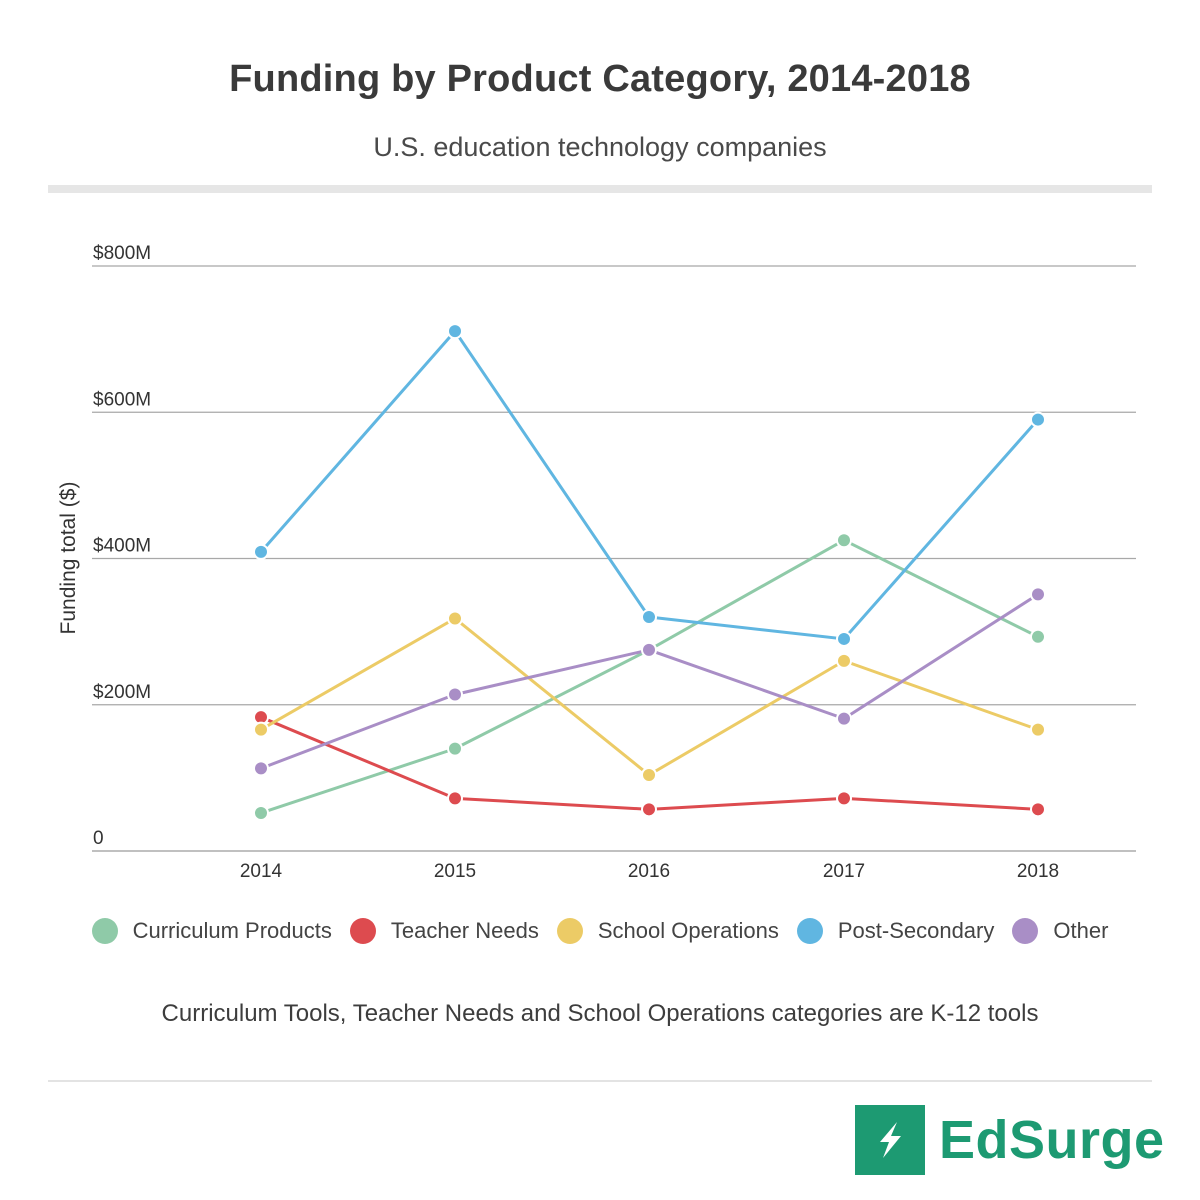  What do you see at coordinates (98, 838) in the screenshot?
I see `y-tick-label: 0` at bounding box center [98, 838].